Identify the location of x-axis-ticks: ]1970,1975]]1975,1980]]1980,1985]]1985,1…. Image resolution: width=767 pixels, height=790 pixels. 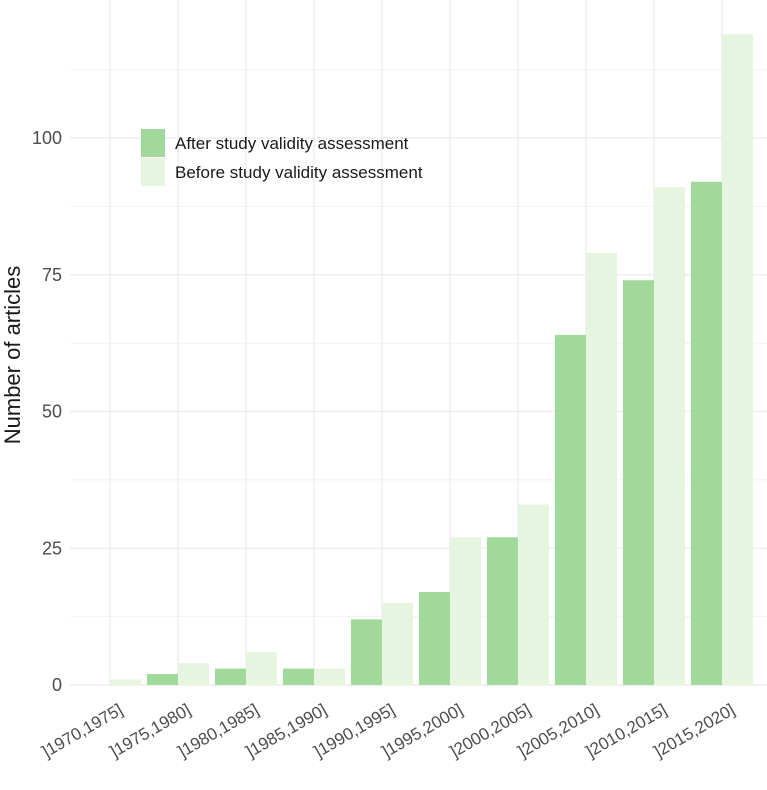
(388, 730).